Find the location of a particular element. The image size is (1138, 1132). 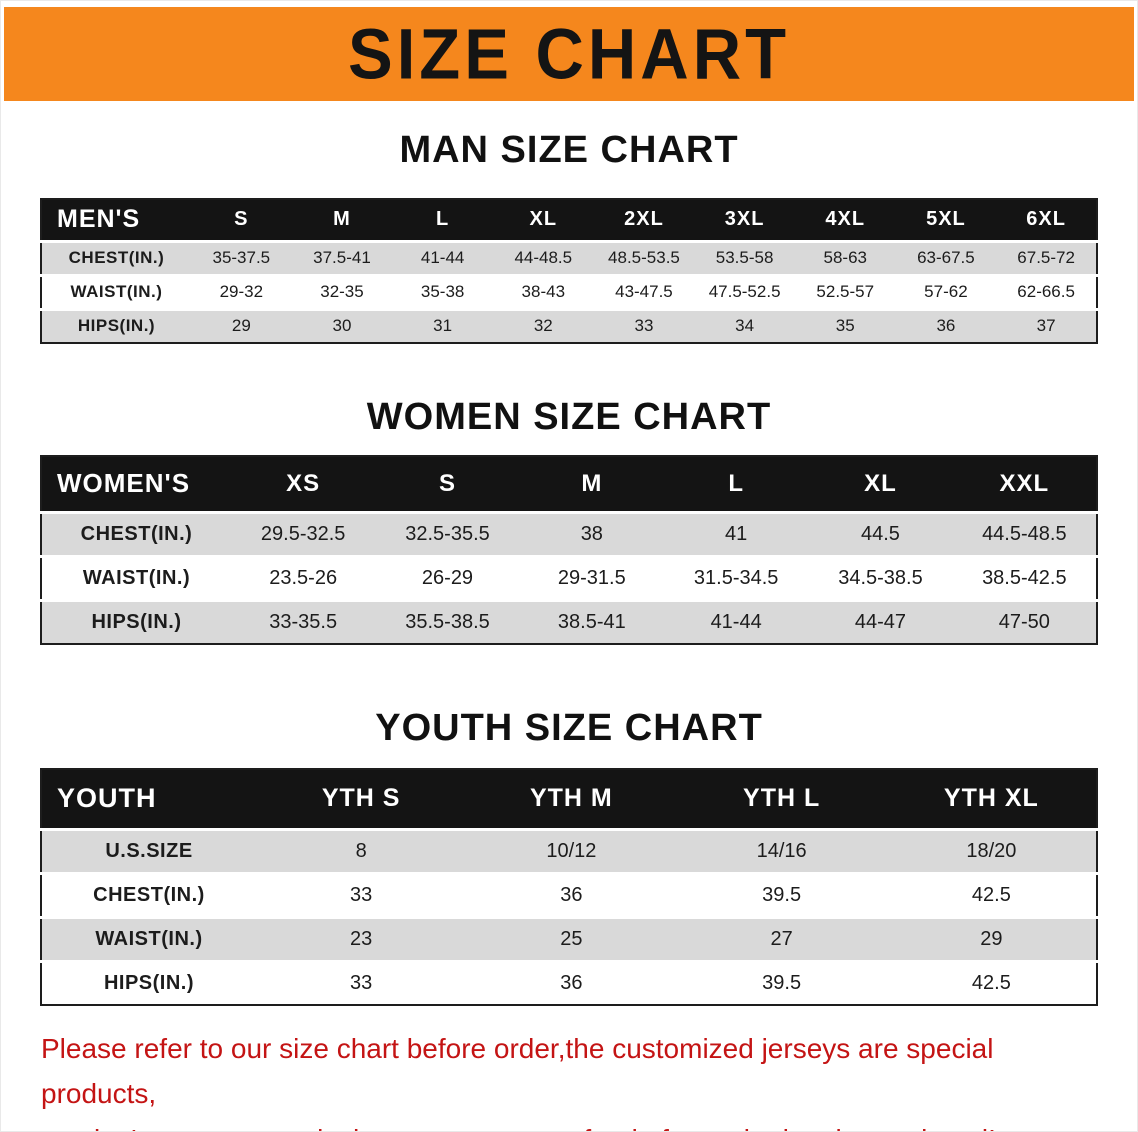

page-title: SIZE CHART is located at coordinates (569, 54).